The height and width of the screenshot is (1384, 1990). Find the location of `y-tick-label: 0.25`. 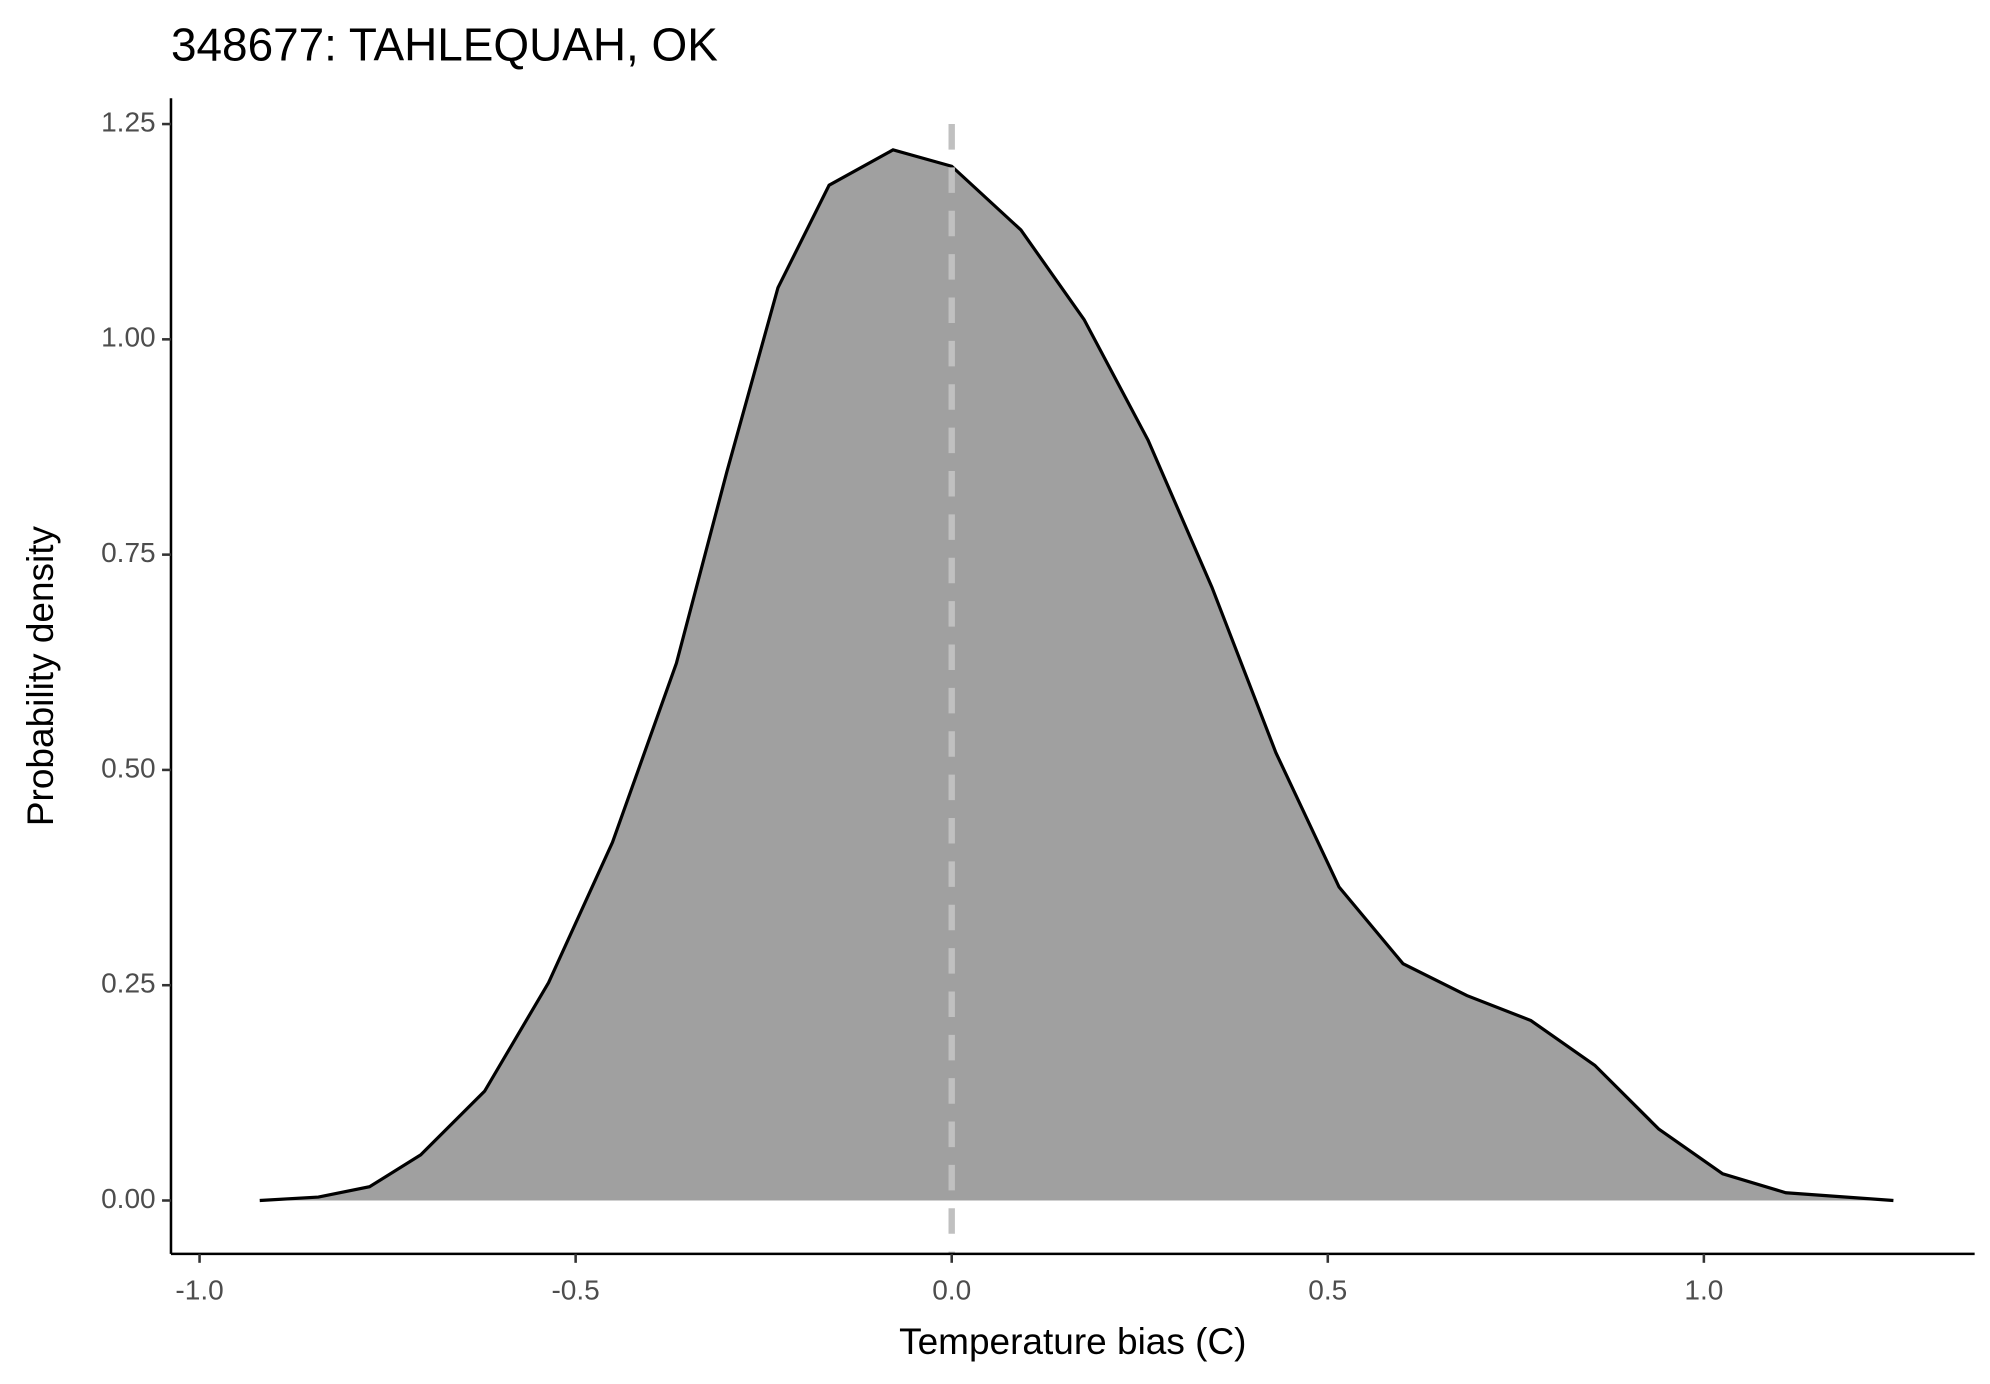

y-tick-label: 0.25 is located at coordinates (128, 983).